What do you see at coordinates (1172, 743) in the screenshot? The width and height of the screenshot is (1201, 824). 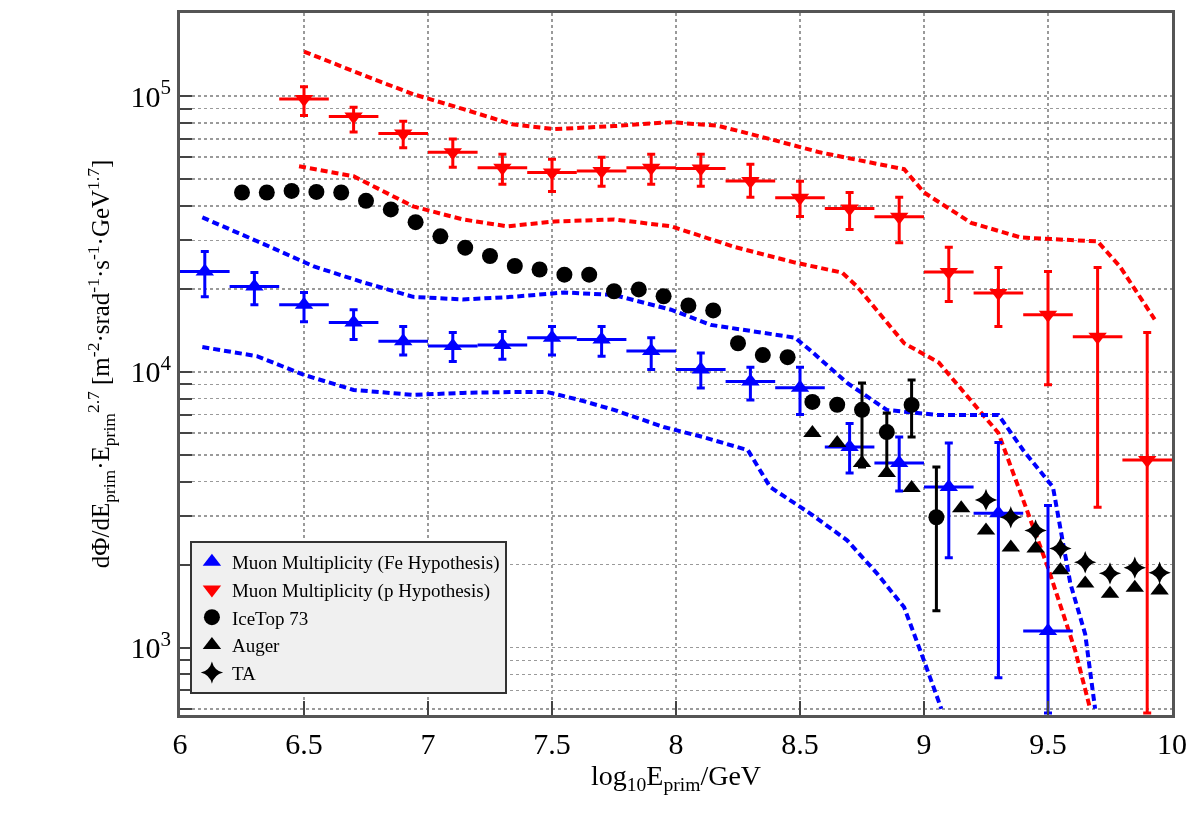 I see `x-tick-label: 10` at bounding box center [1172, 743].